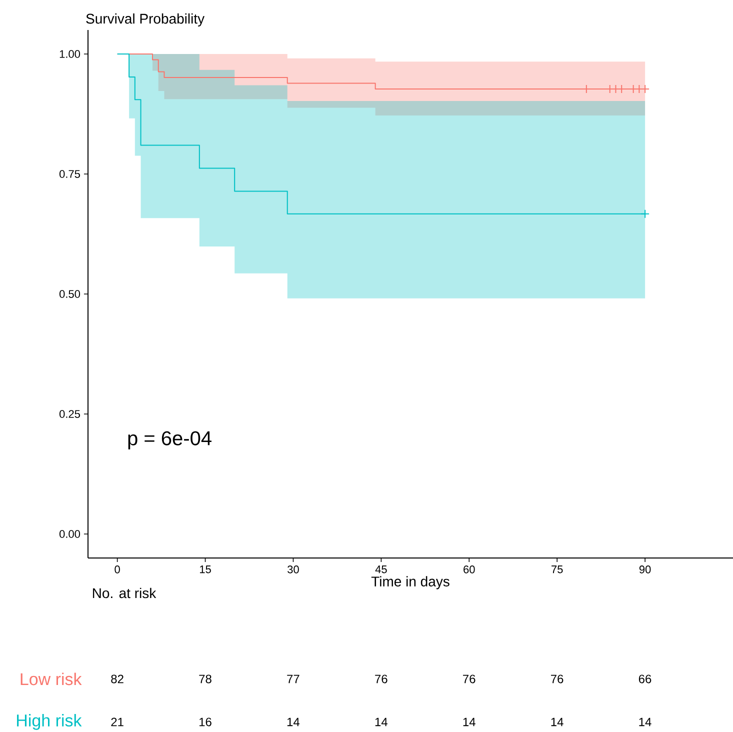 This screenshot has height=732, width=733. Describe the element at coordinates (51, 679) in the screenshot. I see `category-label: Low risk` at that location.